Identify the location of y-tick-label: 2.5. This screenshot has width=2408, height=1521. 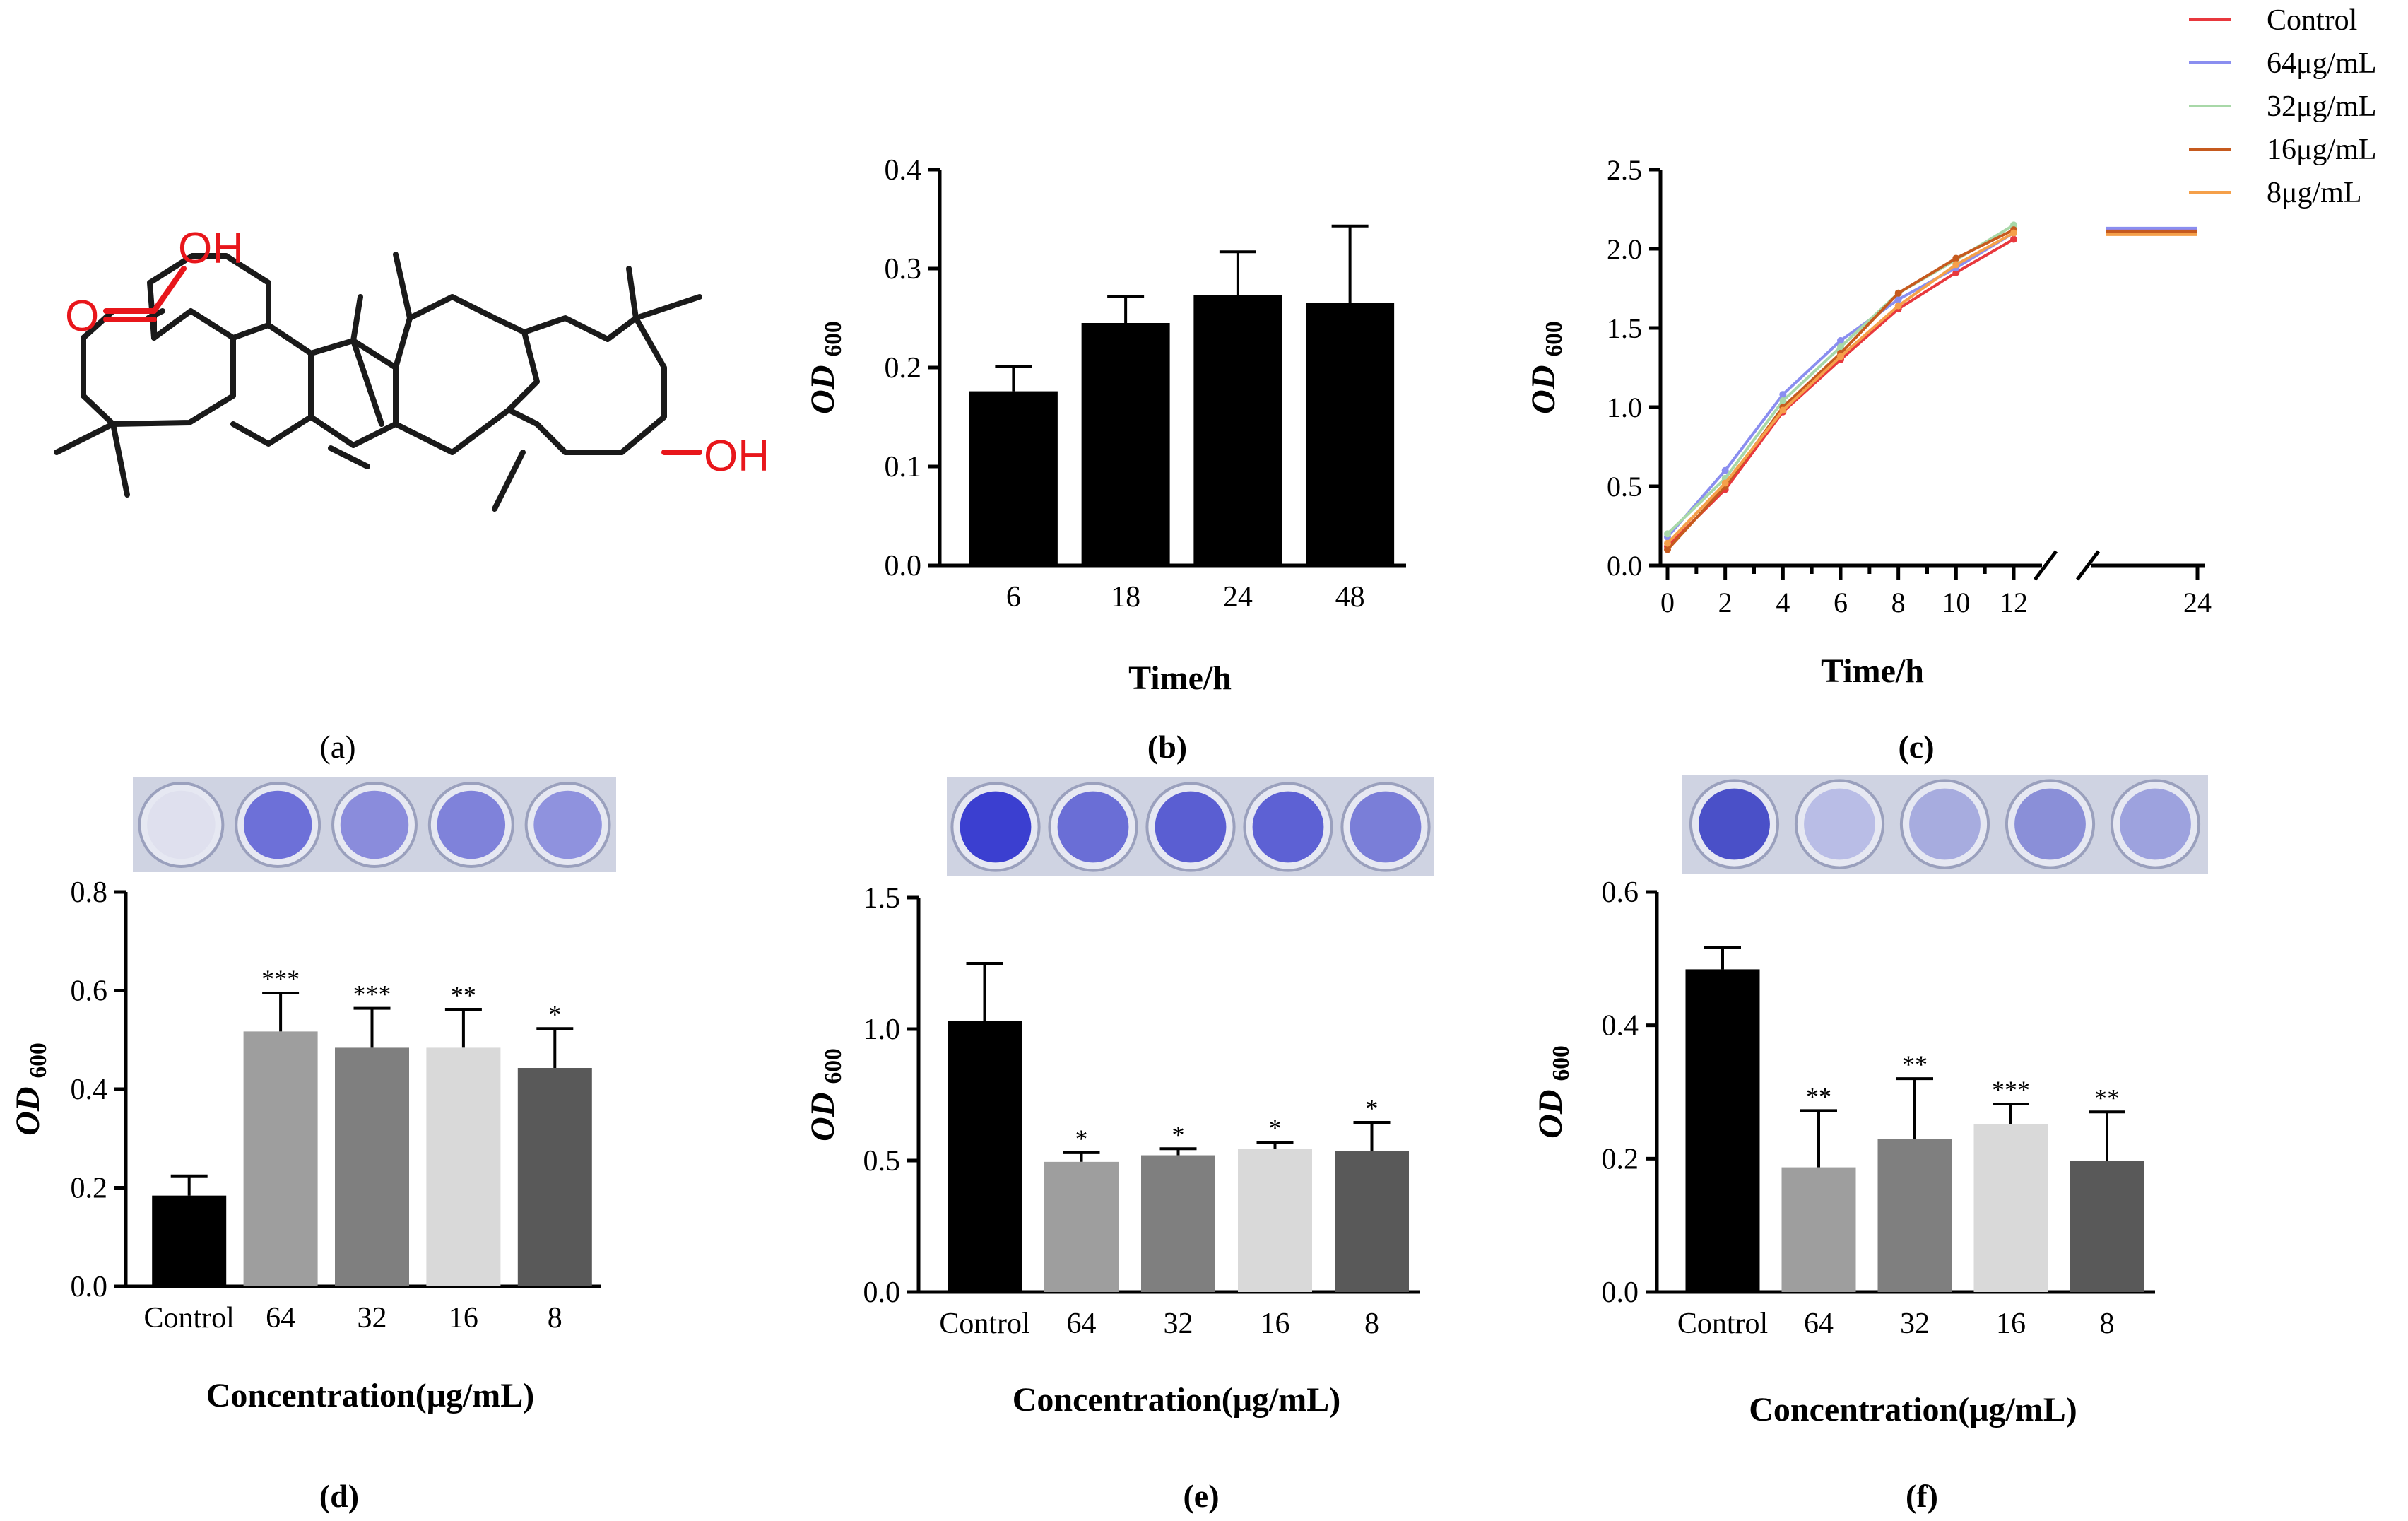
(1624, 170).